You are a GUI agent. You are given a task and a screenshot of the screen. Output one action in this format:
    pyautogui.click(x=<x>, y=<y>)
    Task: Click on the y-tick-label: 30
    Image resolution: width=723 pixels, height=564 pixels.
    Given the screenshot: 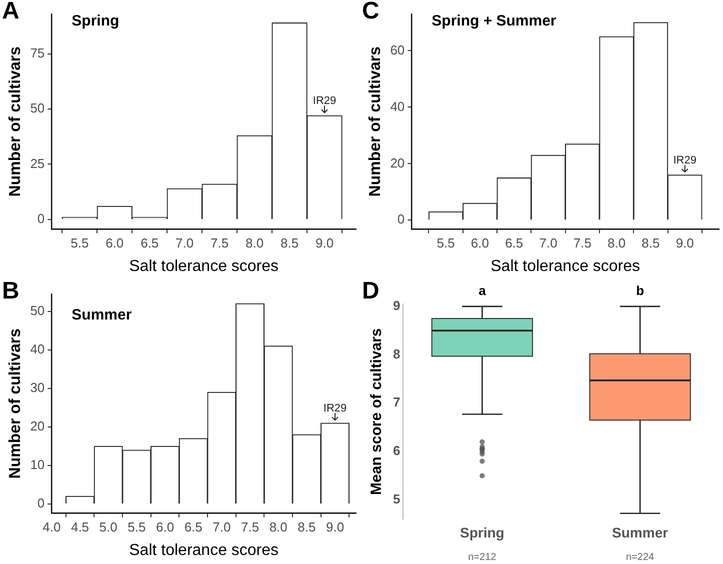 What is the action you would take?
    pyautogui.click(x=37, y=387)
    